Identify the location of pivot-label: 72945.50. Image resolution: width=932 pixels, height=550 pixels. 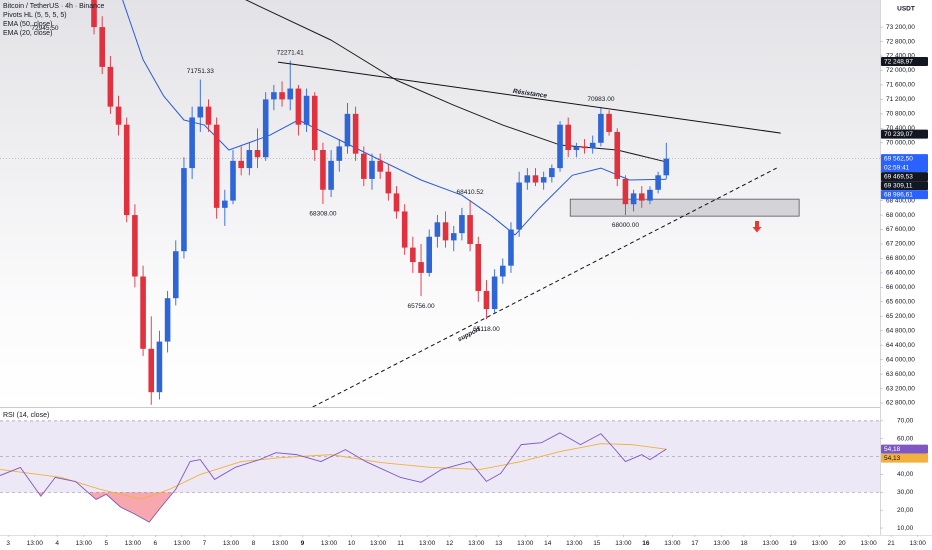
(44, 28).